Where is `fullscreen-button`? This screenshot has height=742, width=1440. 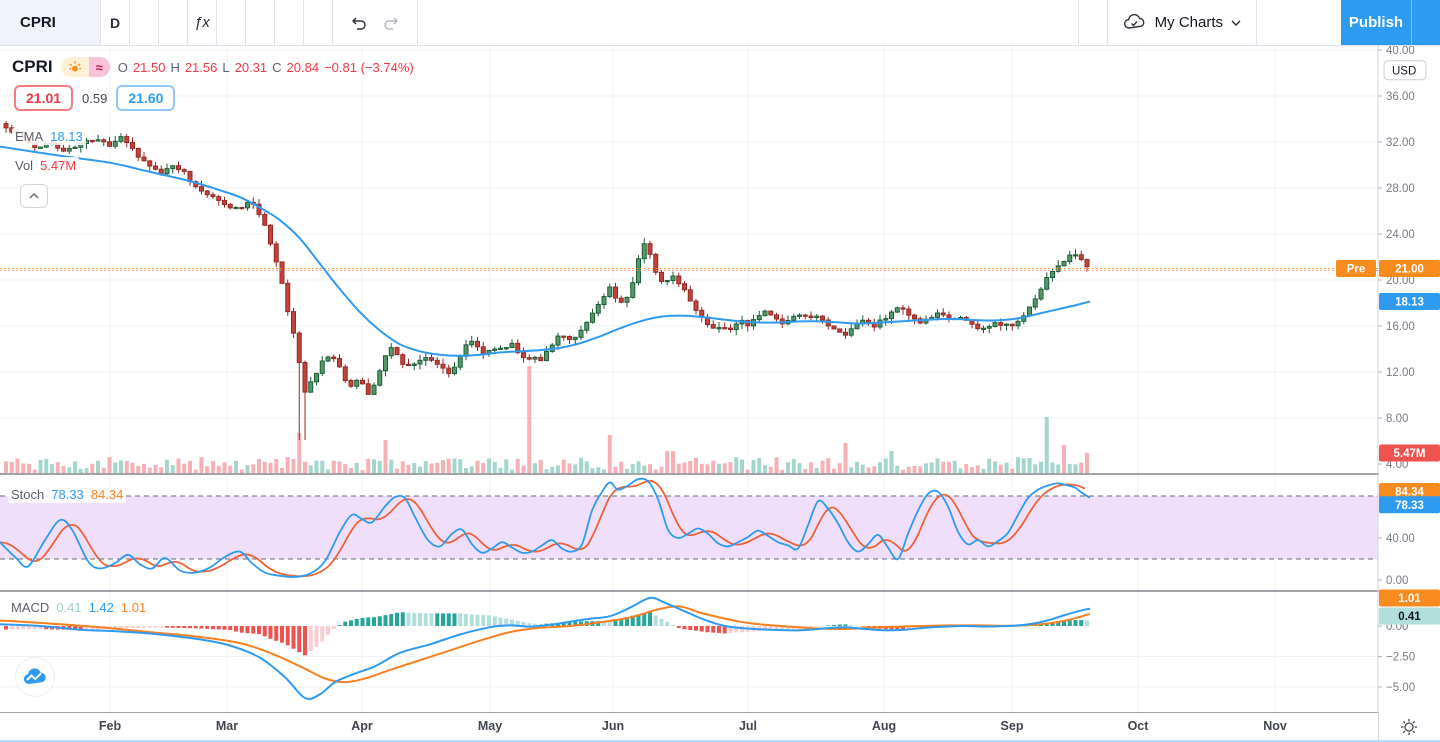
fullscreen-button is located at coordinates (1299, 22).